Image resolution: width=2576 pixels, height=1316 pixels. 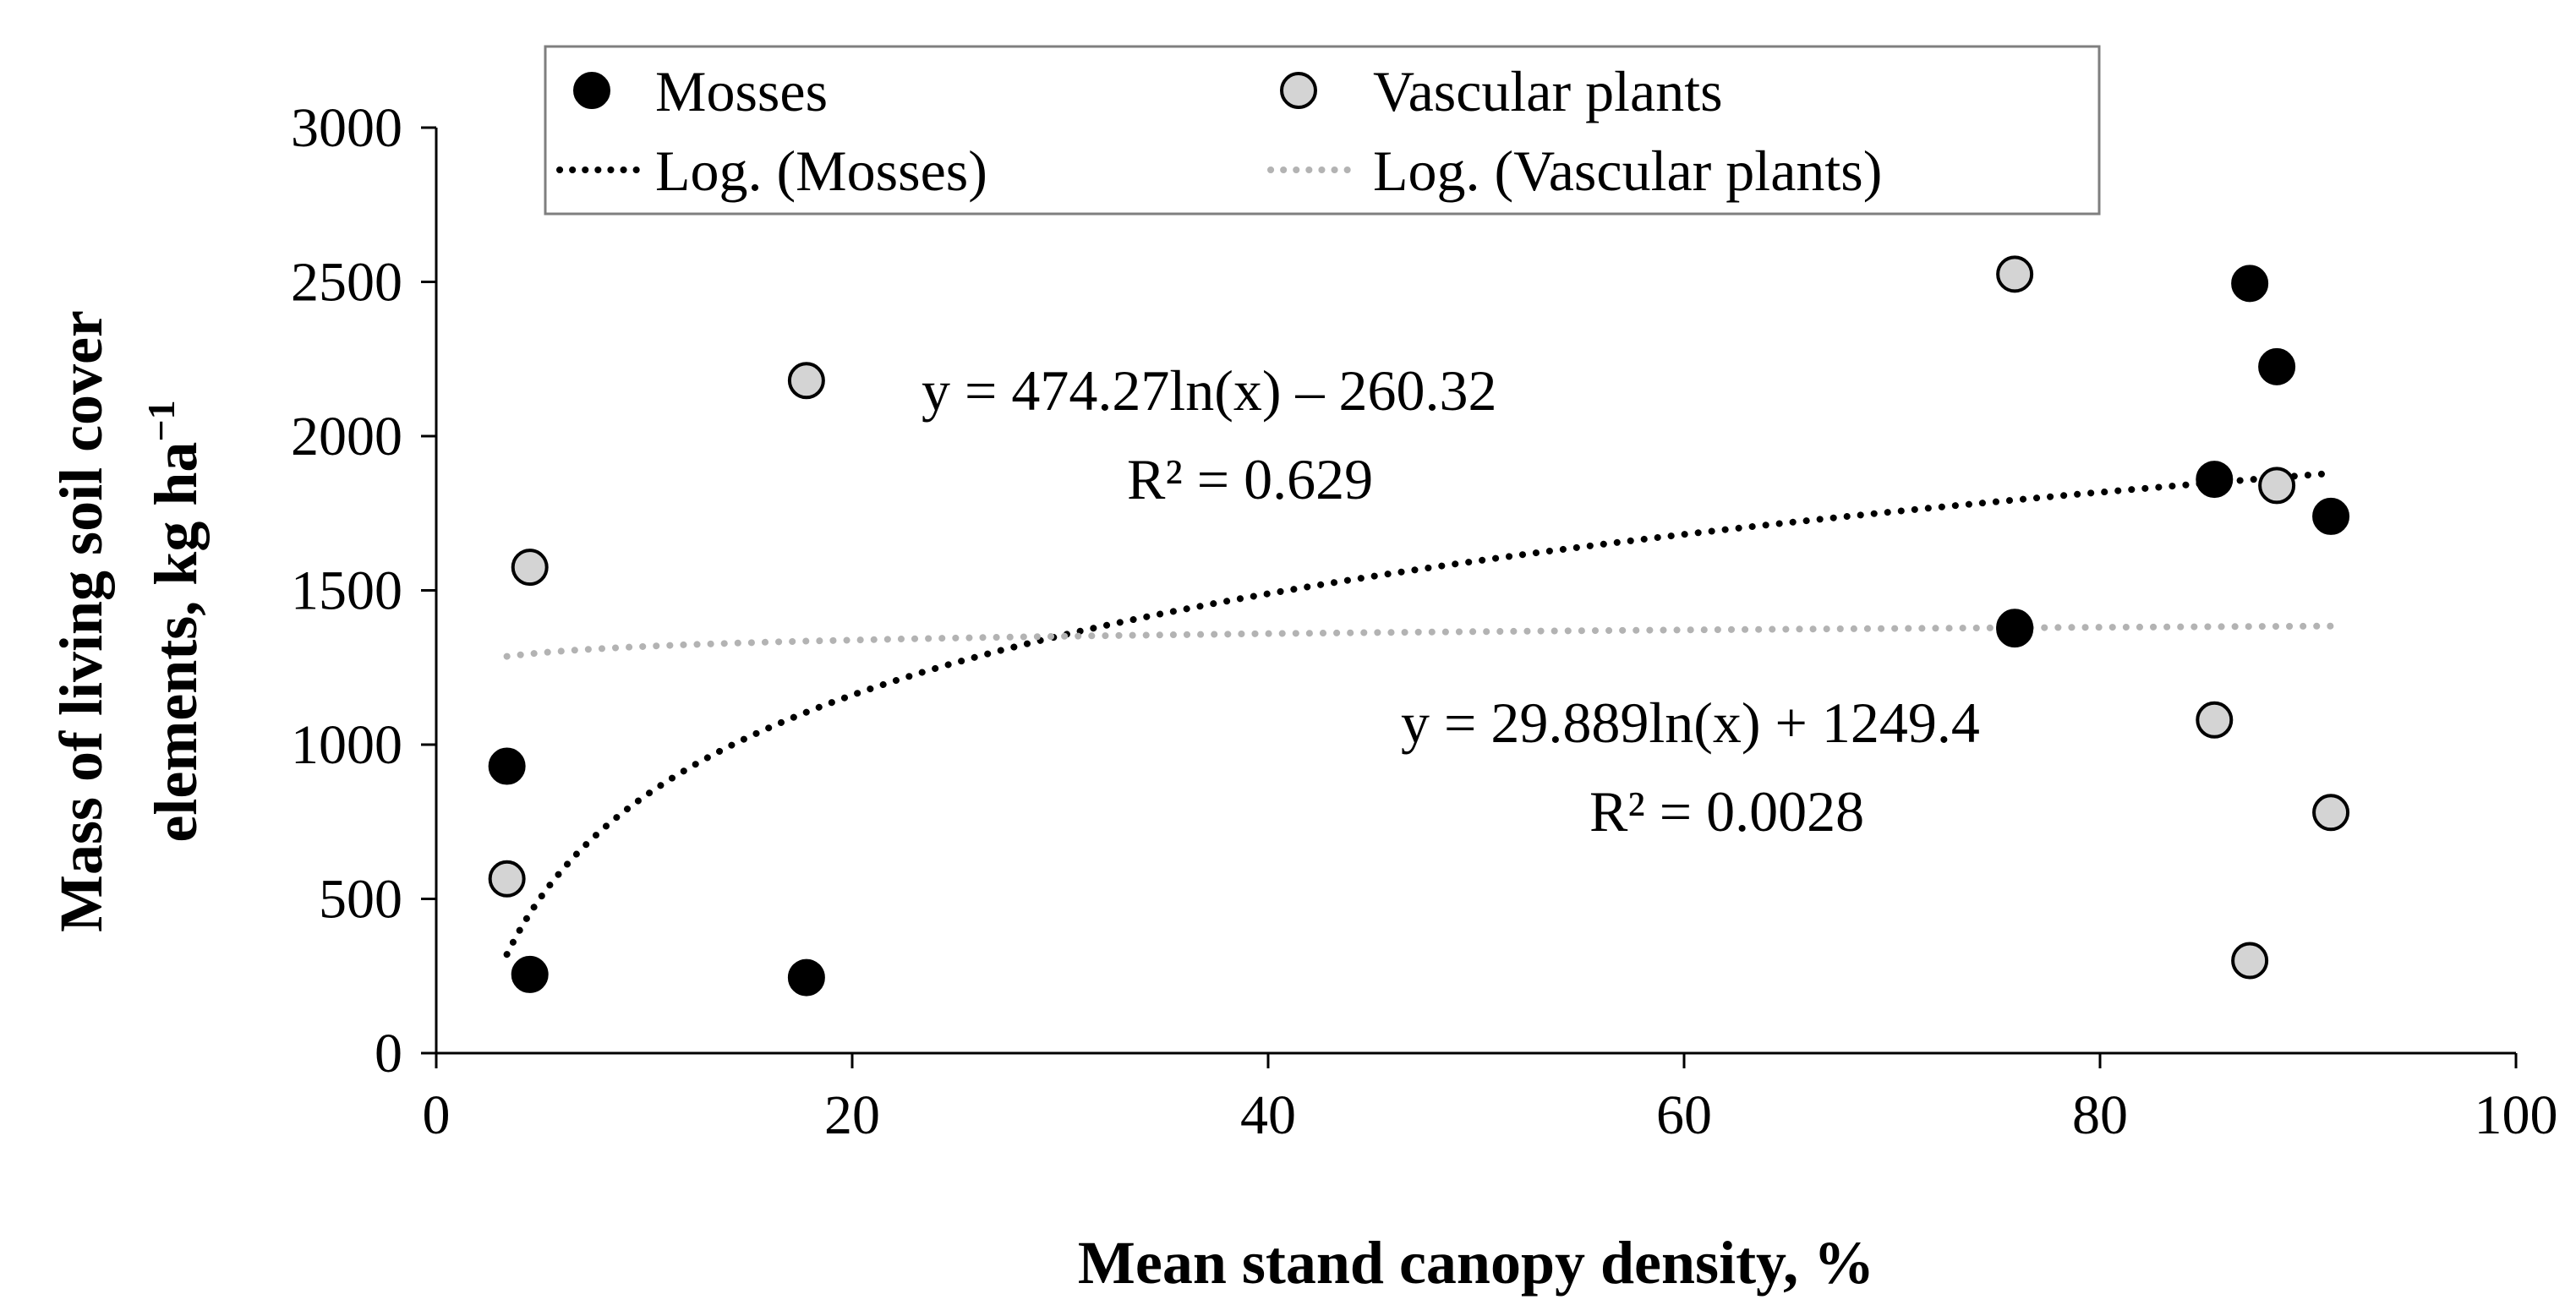 What do you see at coordinates (1691, 723) in the screenshot?
I see `equation-vascular-plants: y = 29.889ln(x) + 1249.4` at bounding box center [1691, 723].